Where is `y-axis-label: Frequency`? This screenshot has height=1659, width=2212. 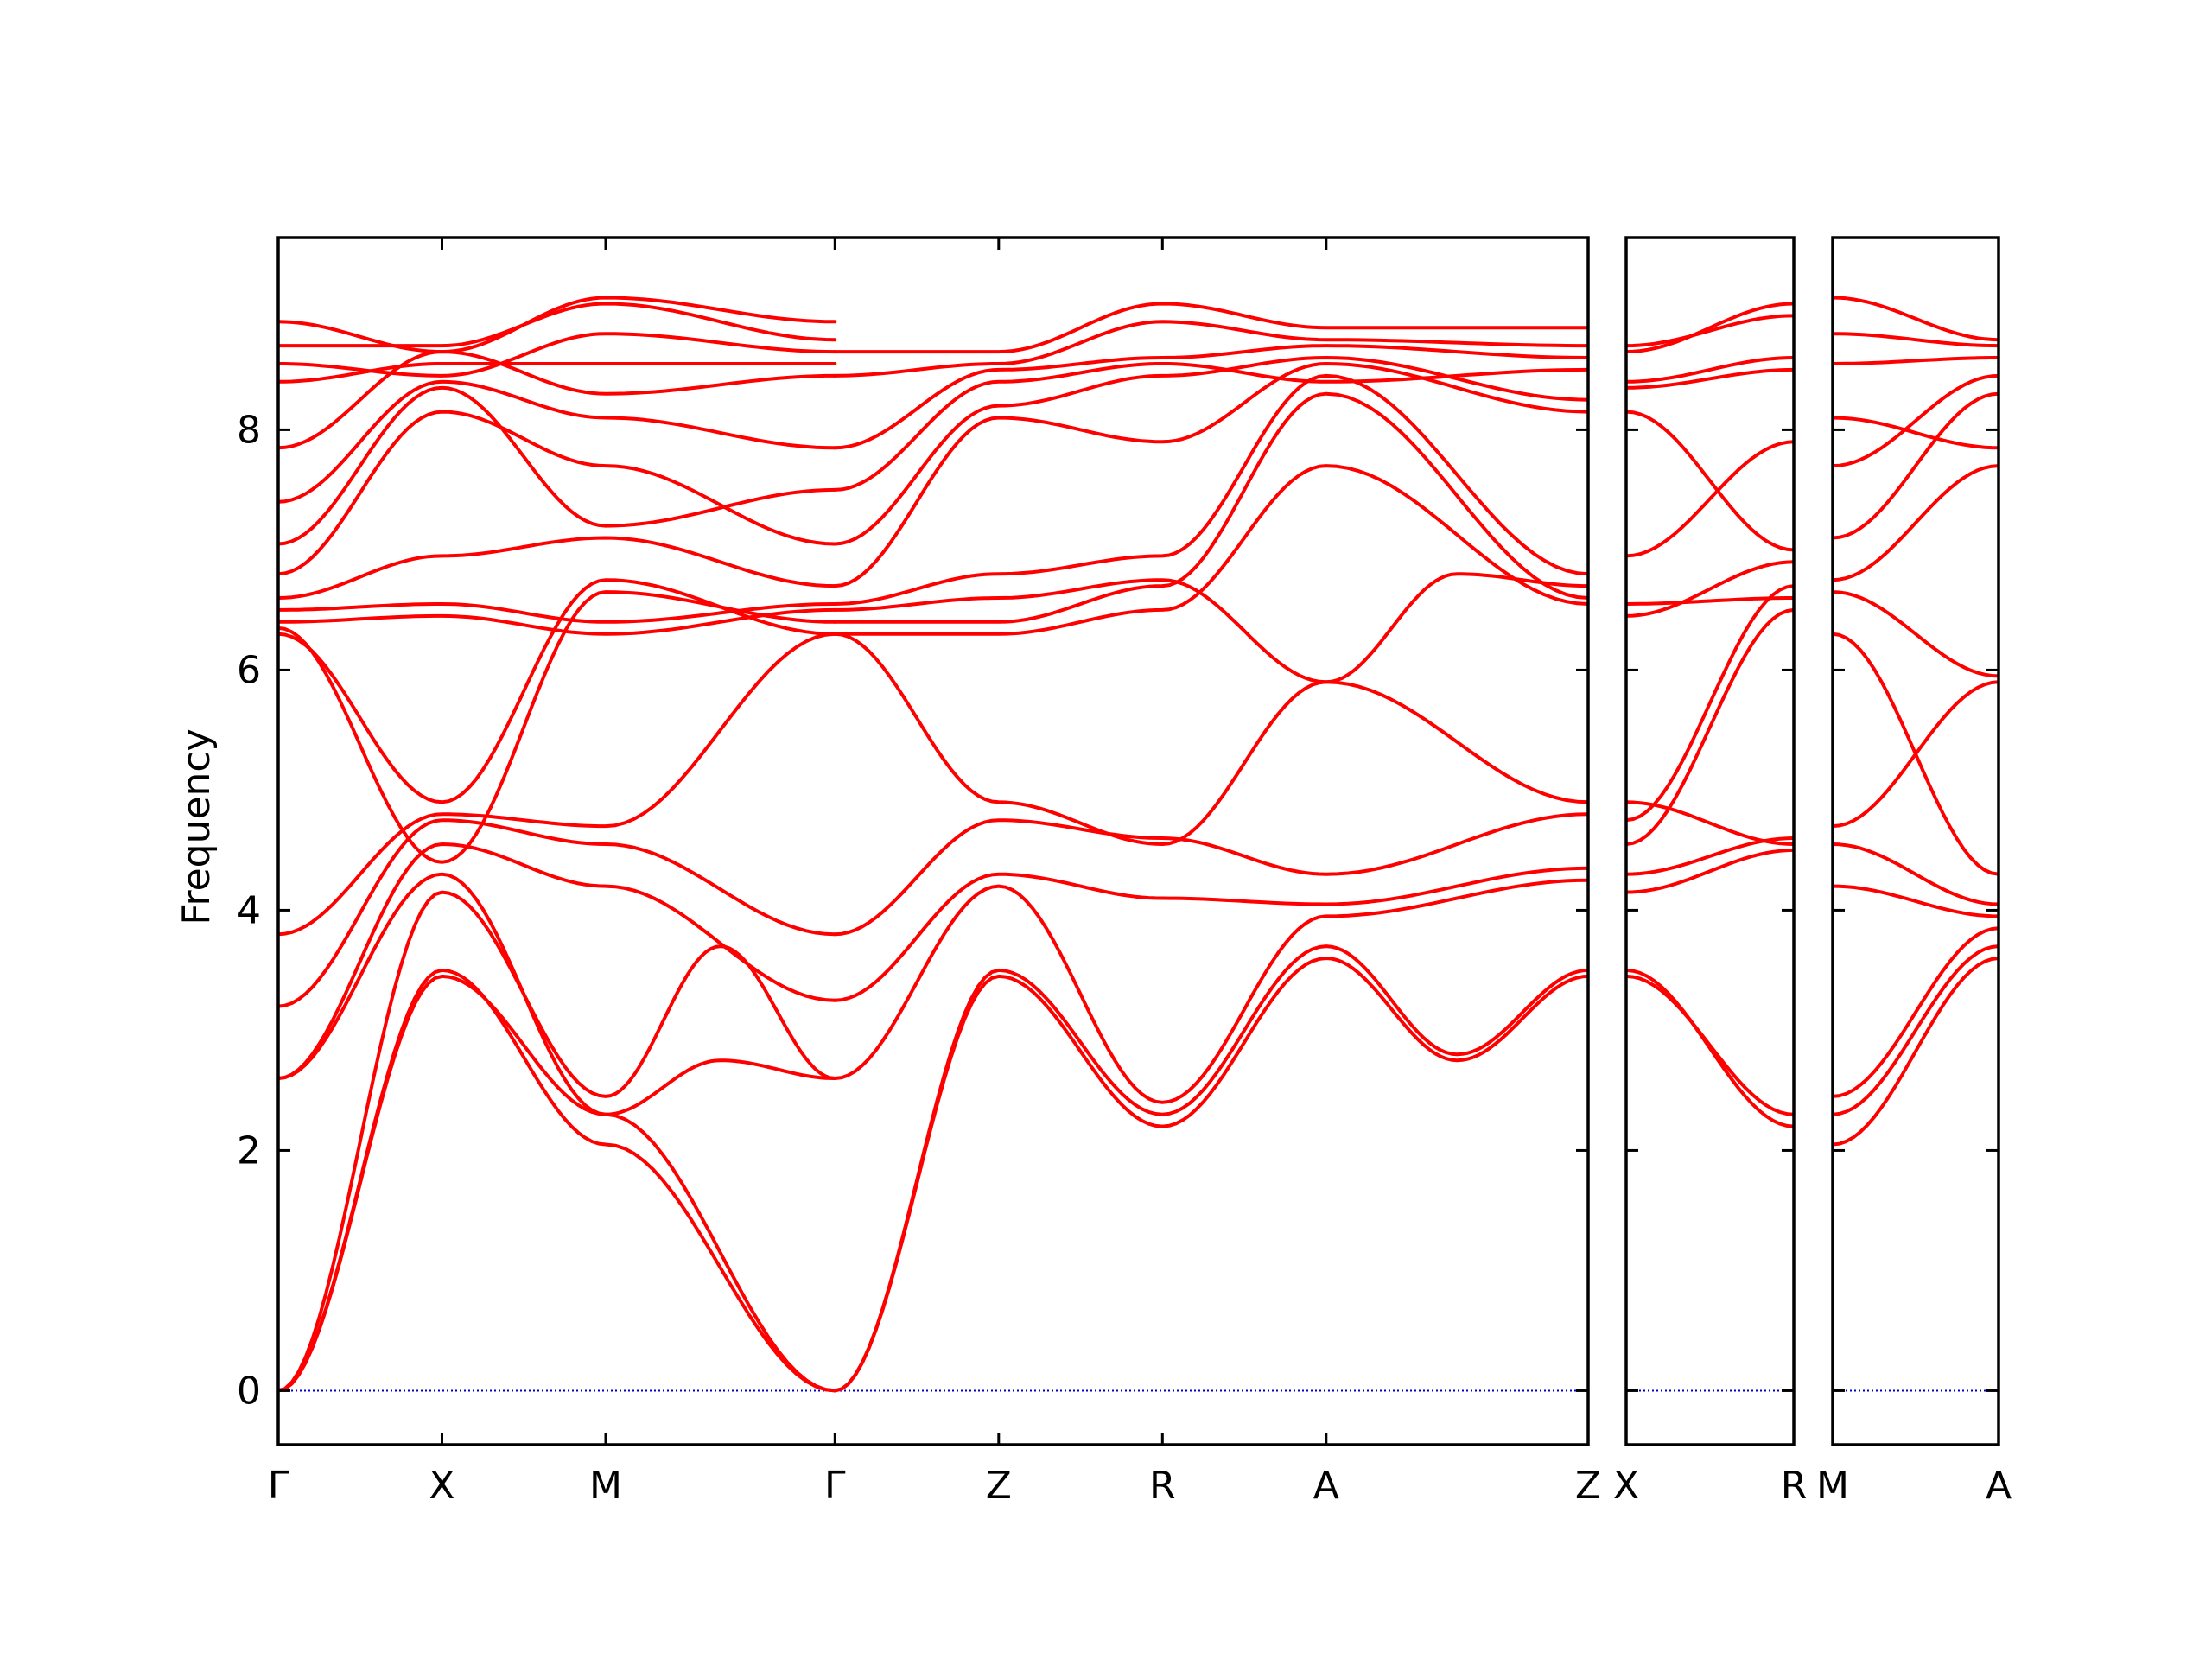 y-axis-label: Frequency is located at coordinates (197, 826).